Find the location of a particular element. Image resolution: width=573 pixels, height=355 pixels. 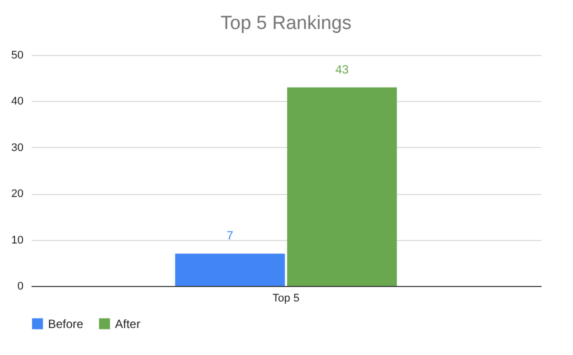

y-tick-label: 40 is located at coordinates (17, 102).